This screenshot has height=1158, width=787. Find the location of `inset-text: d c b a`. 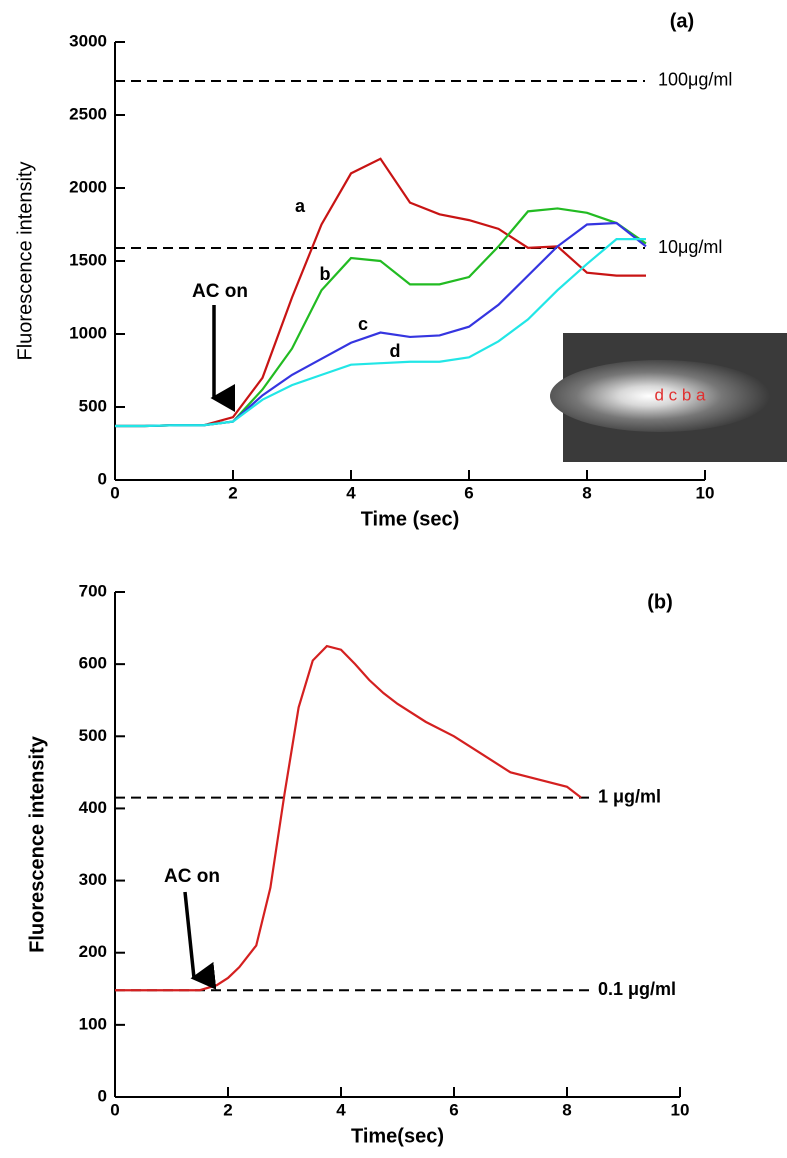

inset-text: d c b a is located at coordinates (680, 394).